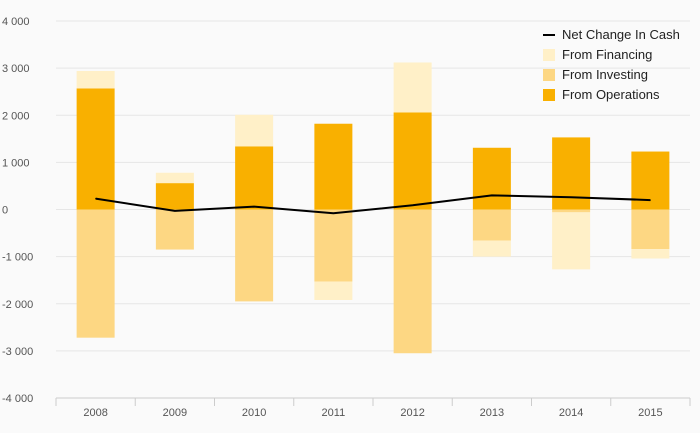 The height and width of the screenshot is (433, 700). I want to click on legend-label: Net Change In Cash, so click(621, 34).